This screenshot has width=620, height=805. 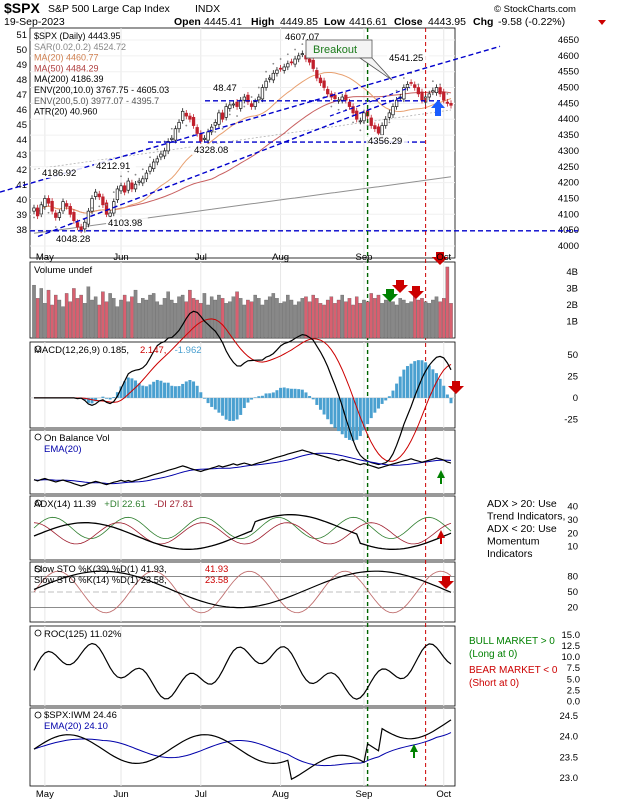 What do you see at coordinates (443, 794) in the screenshot?
I see `month-label: Oct` at bounding box center [443, 794].